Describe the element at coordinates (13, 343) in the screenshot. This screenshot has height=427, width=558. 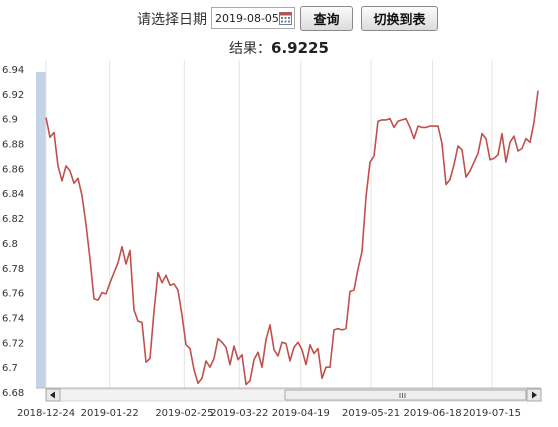
I see `y-tick-label: 6.72` at that location.